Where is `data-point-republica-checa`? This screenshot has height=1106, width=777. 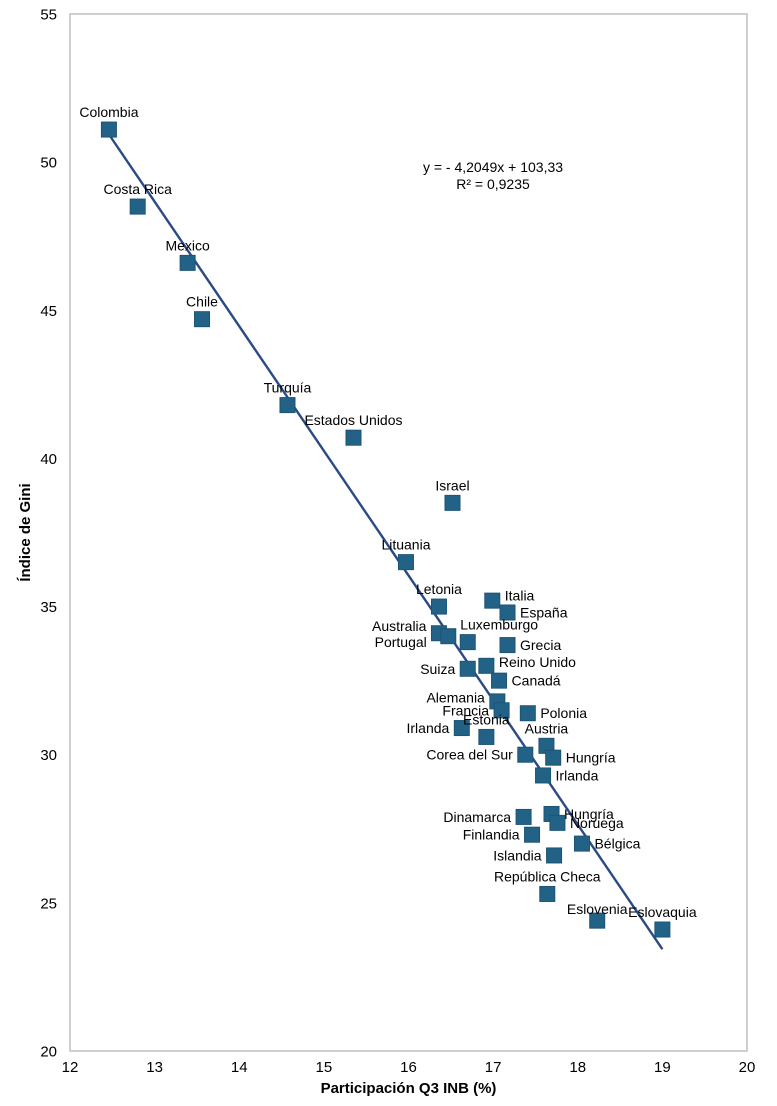 data-point-republica-checa is located at coordinates (547, 893).